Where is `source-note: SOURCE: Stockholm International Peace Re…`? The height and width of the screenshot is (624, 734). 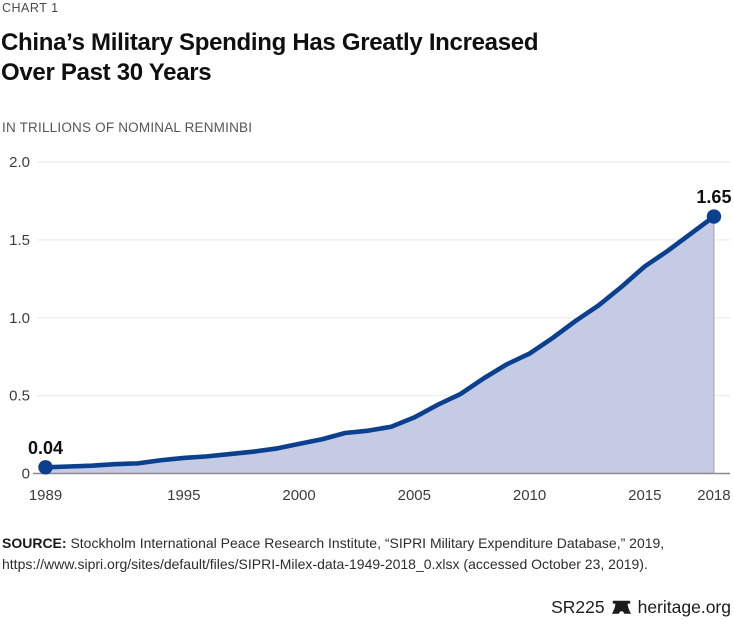 source-note: SOURCE: Stockholm International Peace Re… is located at coordinates (333, 554).